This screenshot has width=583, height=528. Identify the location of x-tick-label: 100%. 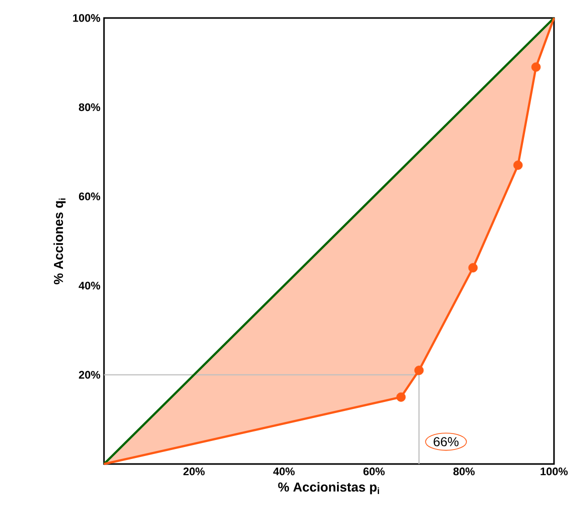
(554, 472).